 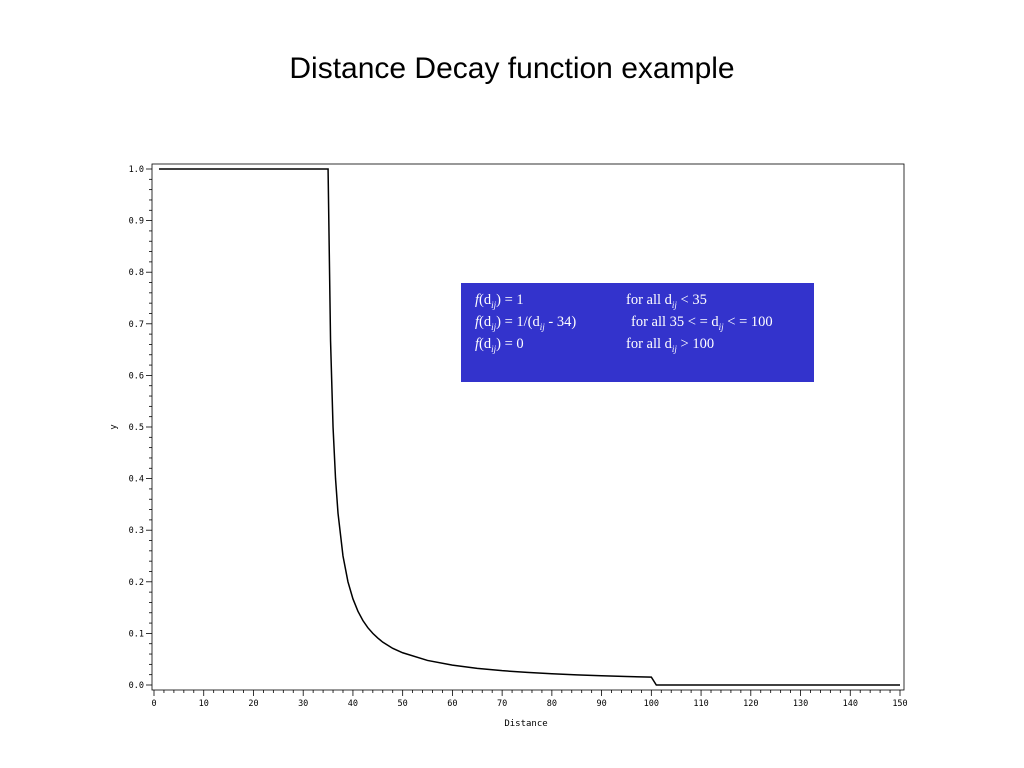 What do you see at coordinates (691, 300) in the screenshot?
I see `condition-text: < 35` at bounding box center [691, 300].